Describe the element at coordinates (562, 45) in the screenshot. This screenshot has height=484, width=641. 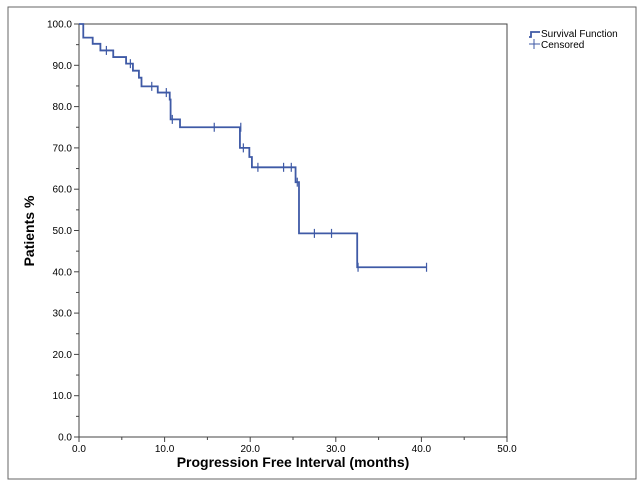
I see `legend-censored-label: Censored` at that location.